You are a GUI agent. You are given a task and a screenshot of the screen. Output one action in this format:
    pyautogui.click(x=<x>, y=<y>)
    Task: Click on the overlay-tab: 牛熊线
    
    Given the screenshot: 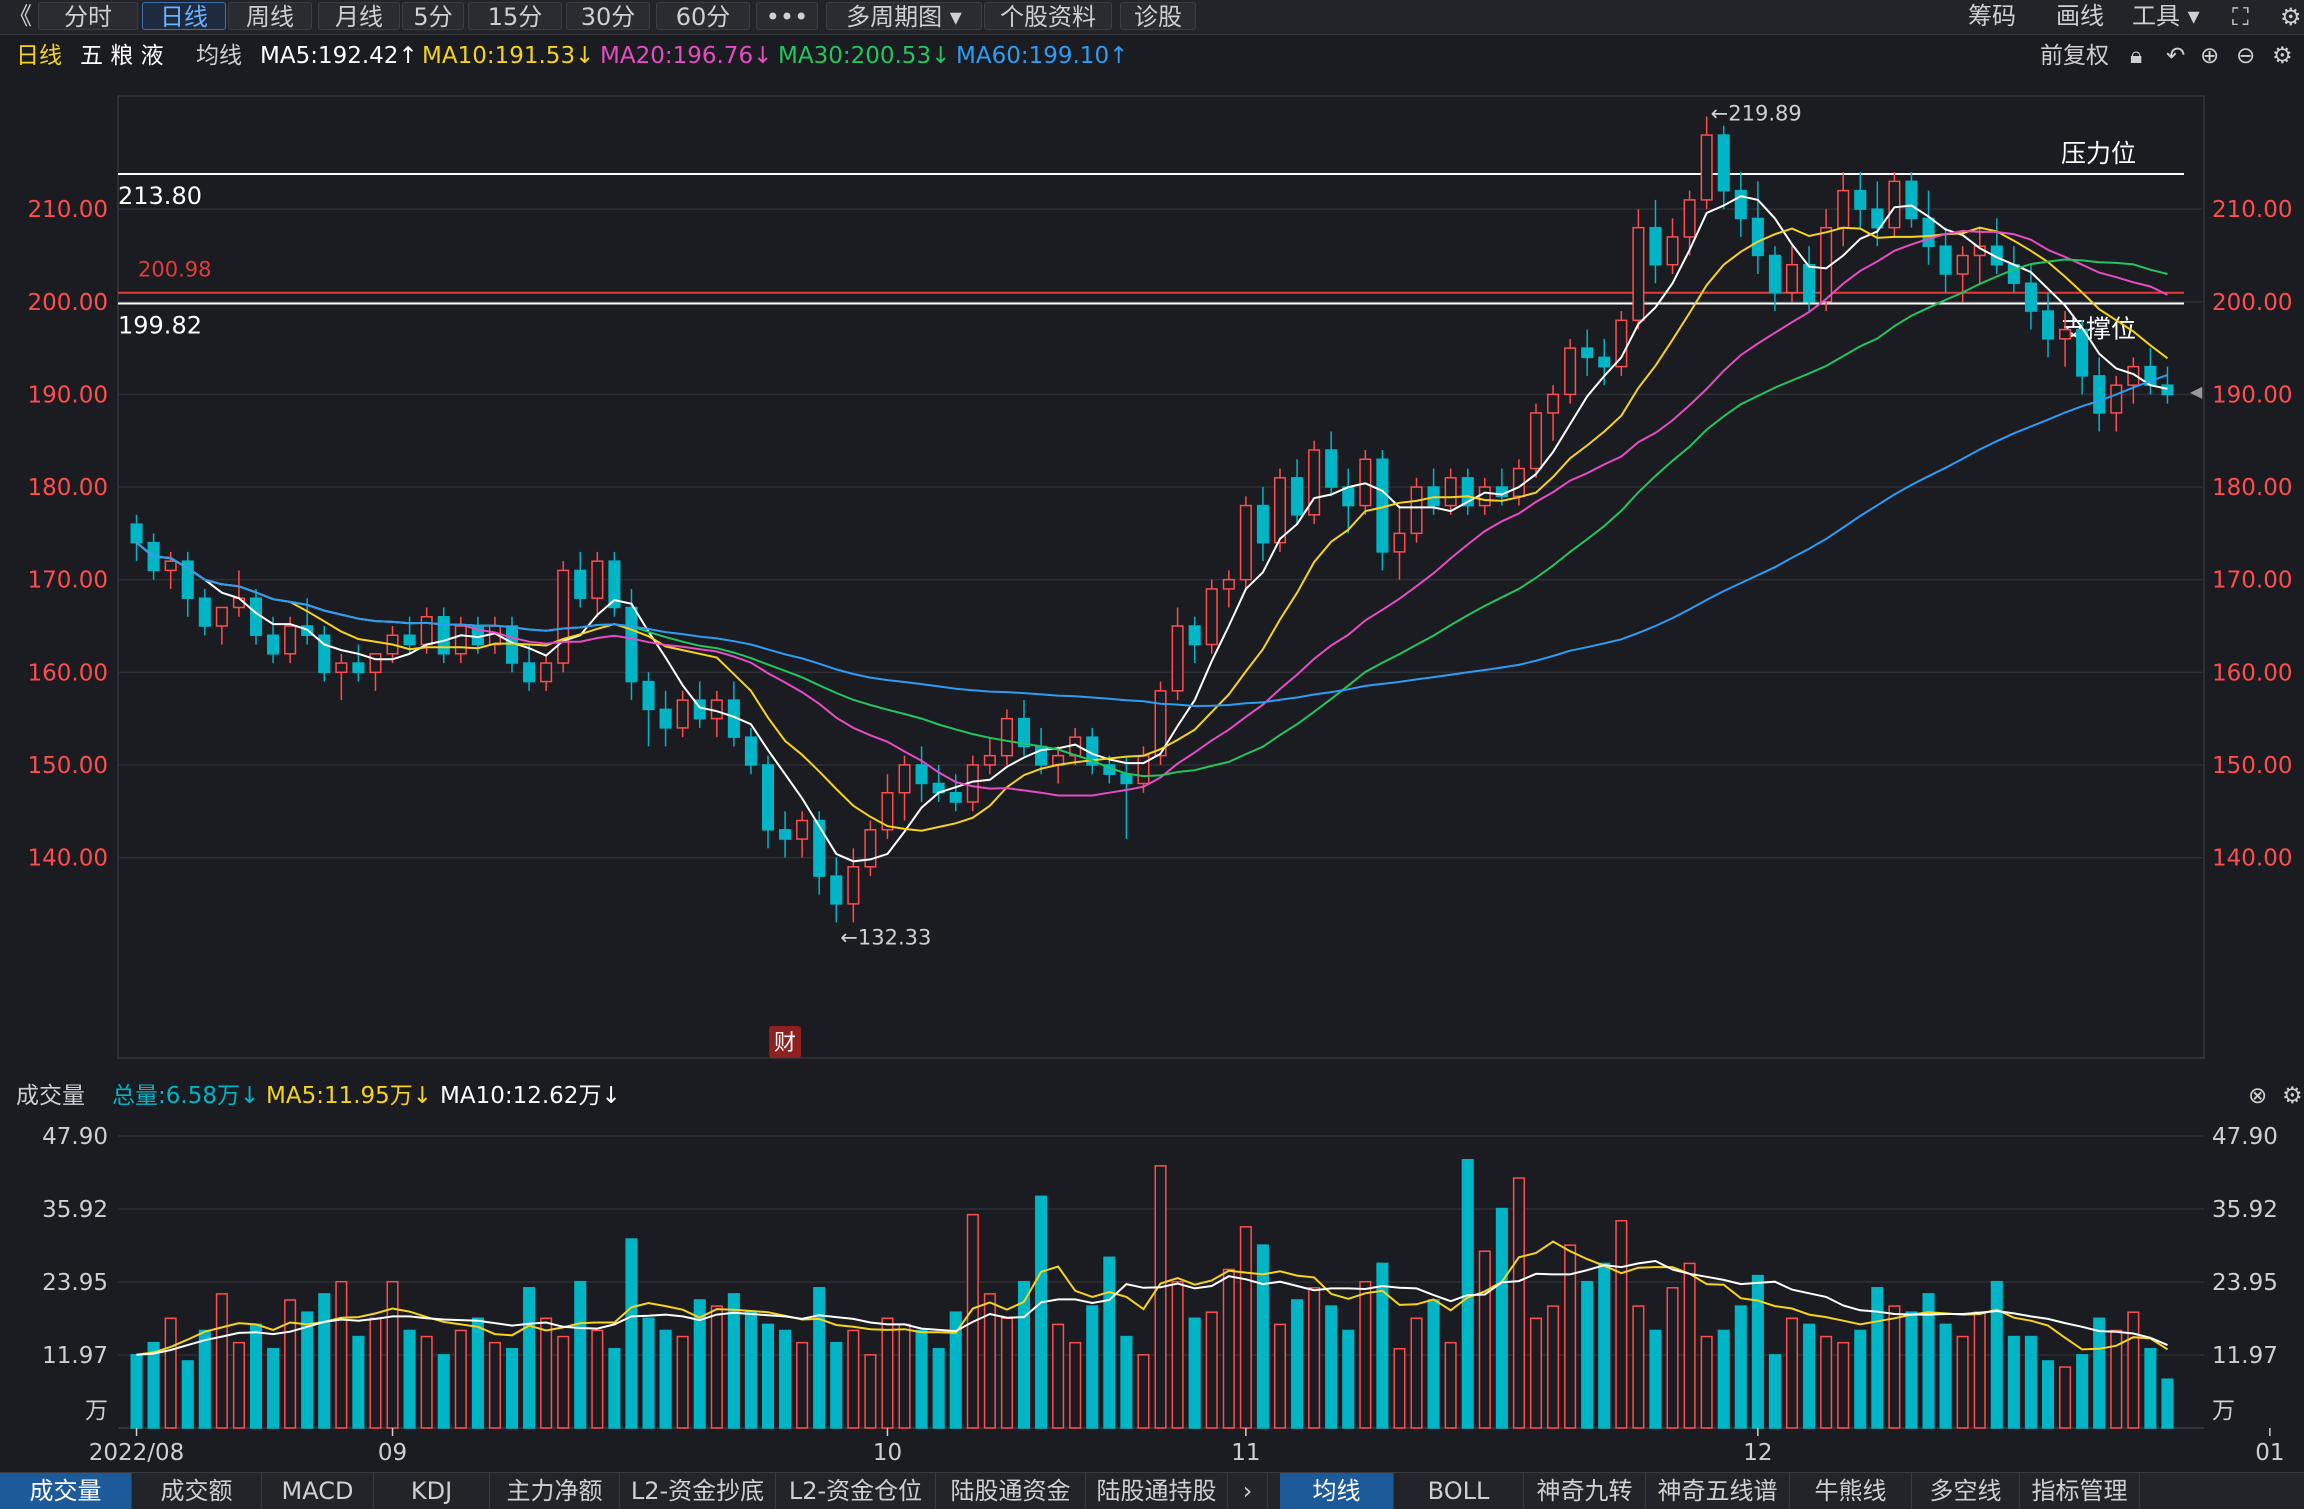 What is the action you would take?
    pyautogui.click(x=1851, y=1491)
    